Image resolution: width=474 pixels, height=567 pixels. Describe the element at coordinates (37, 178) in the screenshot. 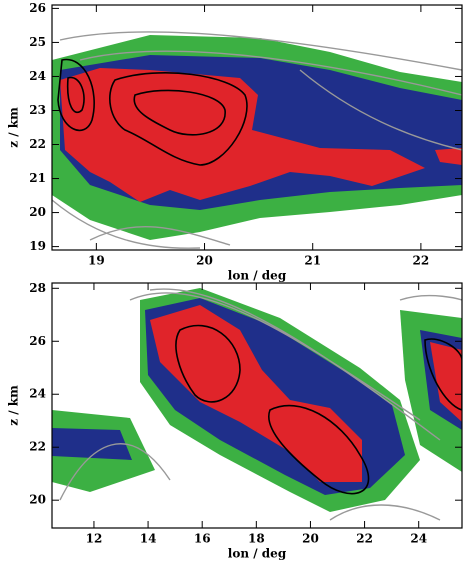

I see `y-tick-label: 21` at that location.